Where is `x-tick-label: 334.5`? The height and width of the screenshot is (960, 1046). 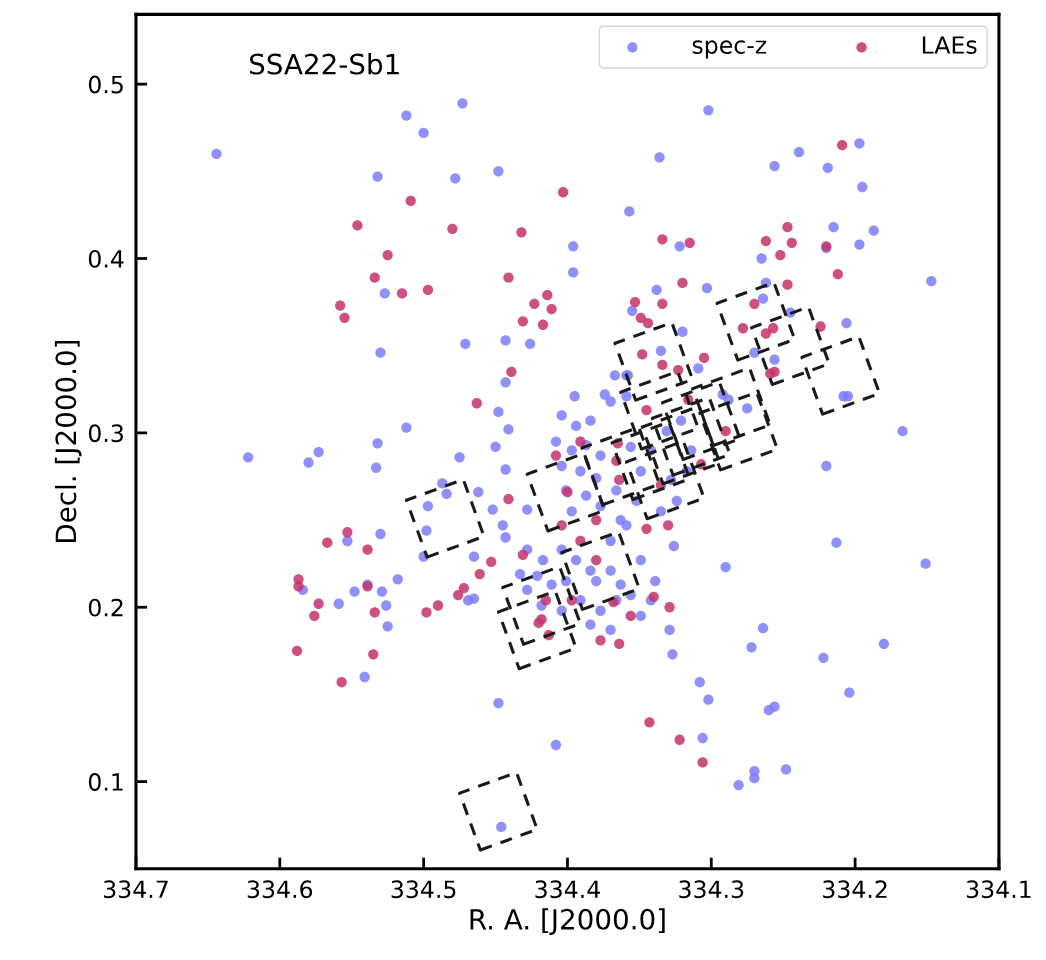
x-tick-label: 334.5 is located at coordinates (423, 889).